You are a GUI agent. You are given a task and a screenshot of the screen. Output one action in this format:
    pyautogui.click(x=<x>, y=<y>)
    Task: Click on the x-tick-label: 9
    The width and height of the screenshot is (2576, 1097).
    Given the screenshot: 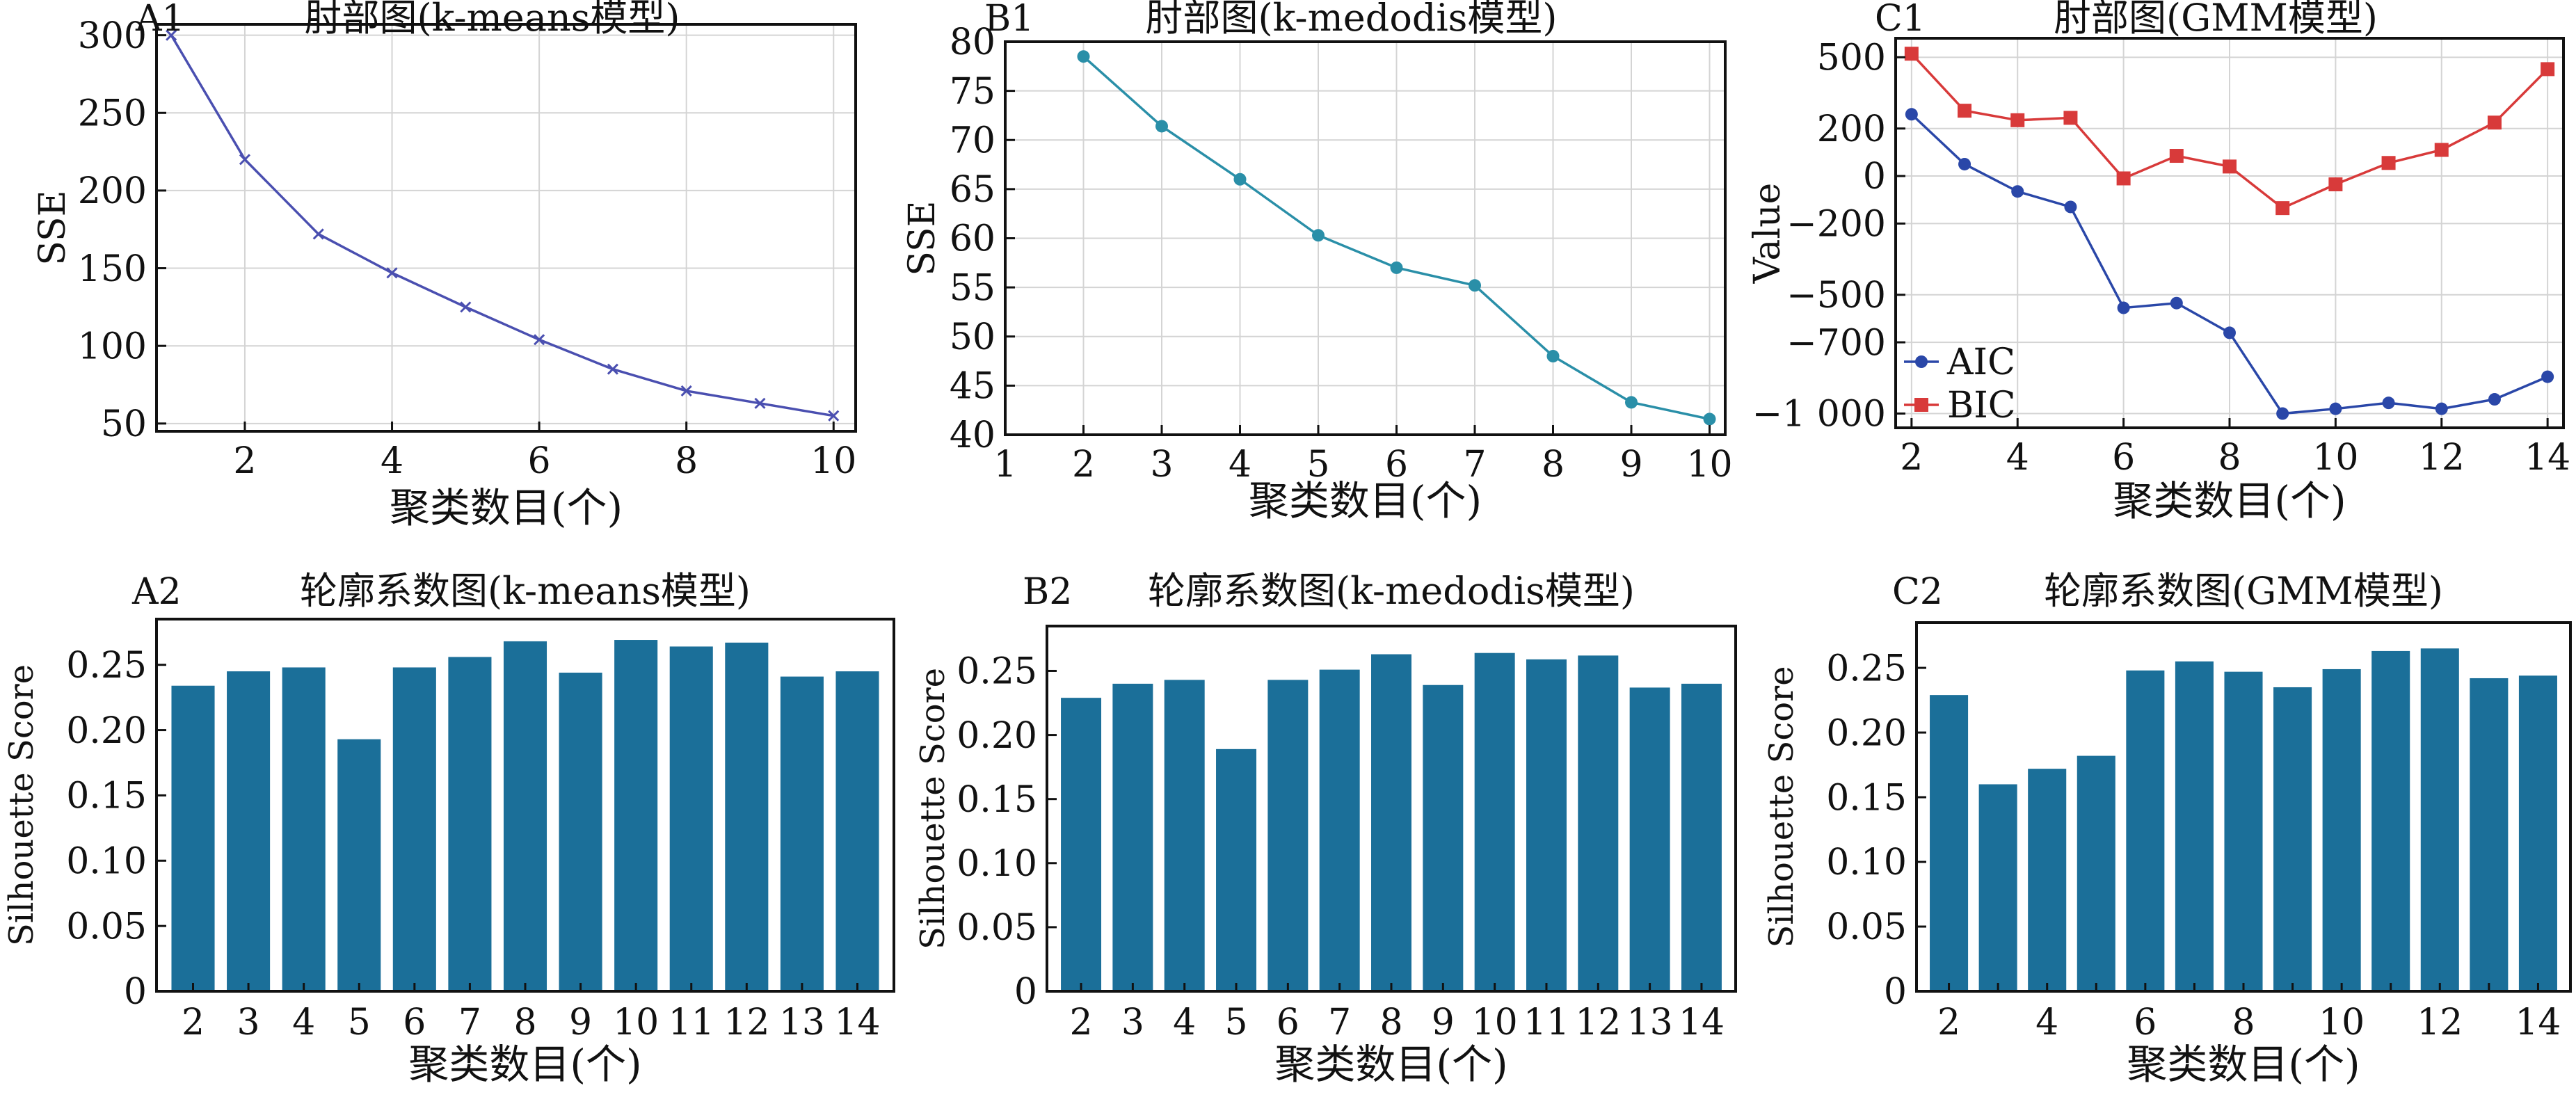 What is the action you would take?
    pyautogui.click(x=1630, y=465)
    